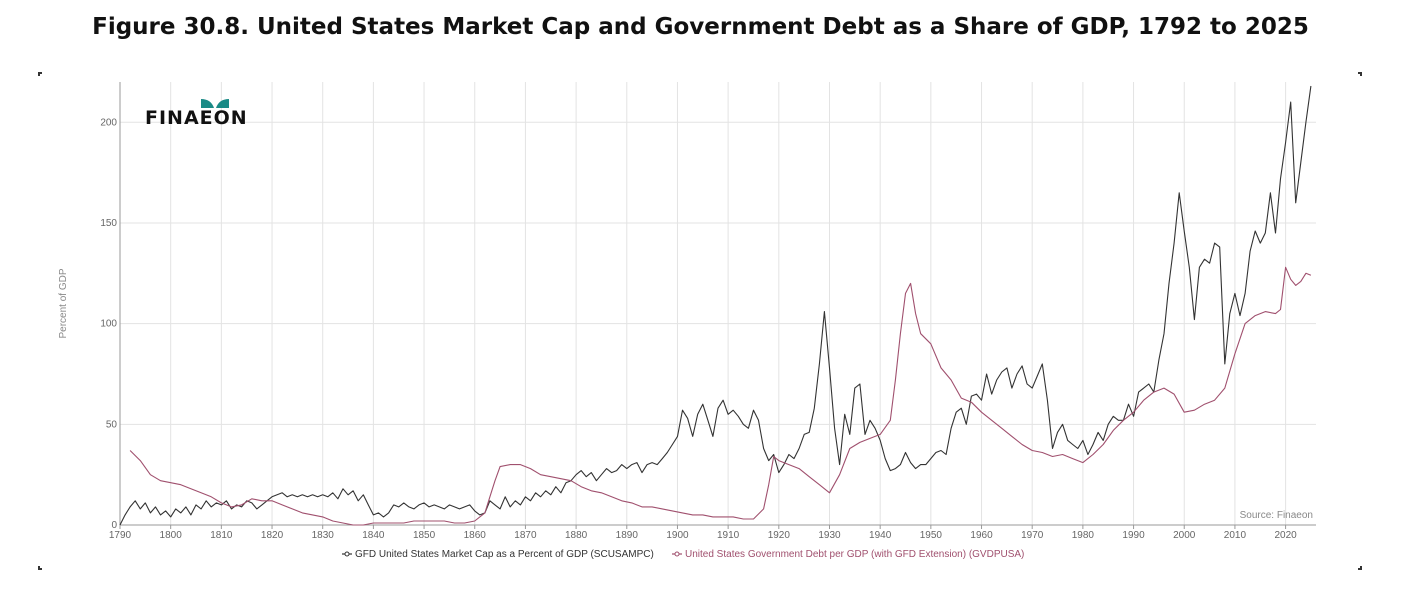  What do you see at coordinates (40, 568) in the screenshot?
I see `crop-mark-bottom-left` at bounding box center [40, 568].